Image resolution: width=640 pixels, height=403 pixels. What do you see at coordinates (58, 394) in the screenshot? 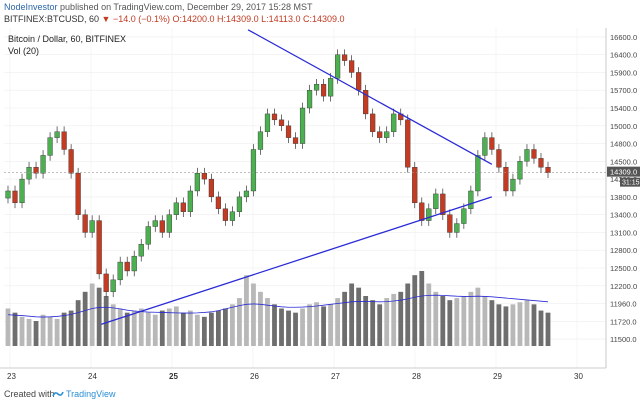
I see `tradingview-logo-icon` at bounding box center [58, 394].